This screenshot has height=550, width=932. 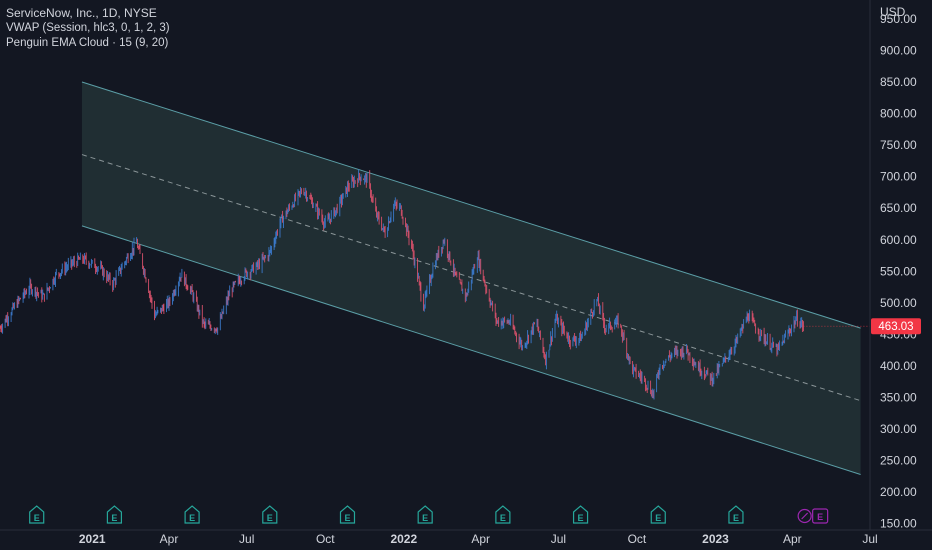 I want to click on price-tick-label: 600.00, so click(x=898, y=240).